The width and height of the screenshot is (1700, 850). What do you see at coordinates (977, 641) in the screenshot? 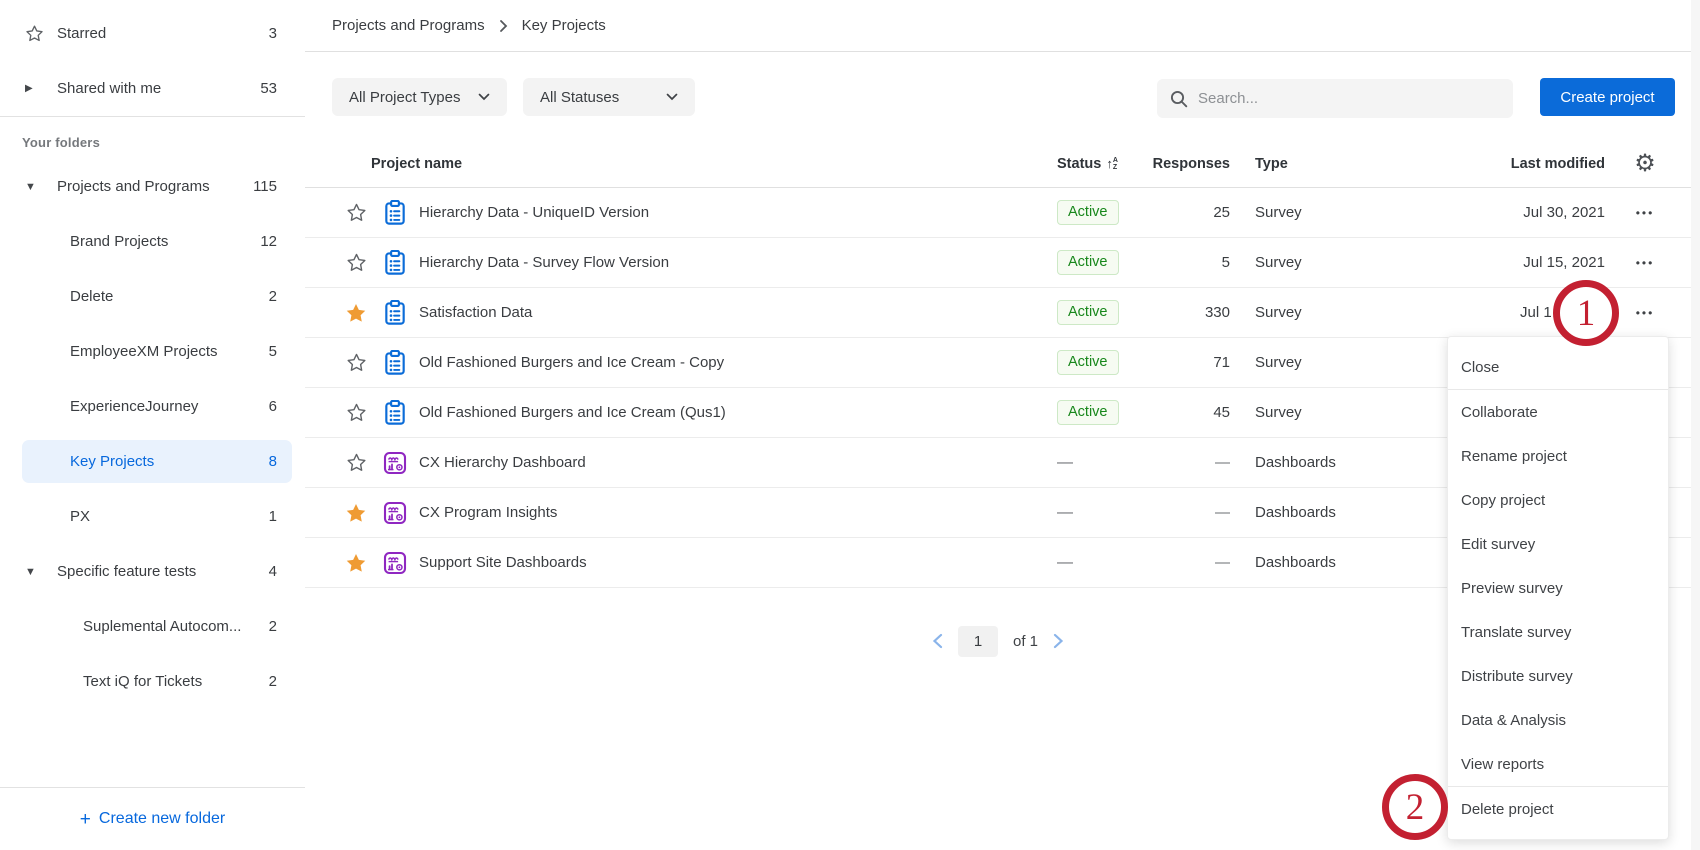
I see `current-page-input: 1` at bounding box center [977, 641].